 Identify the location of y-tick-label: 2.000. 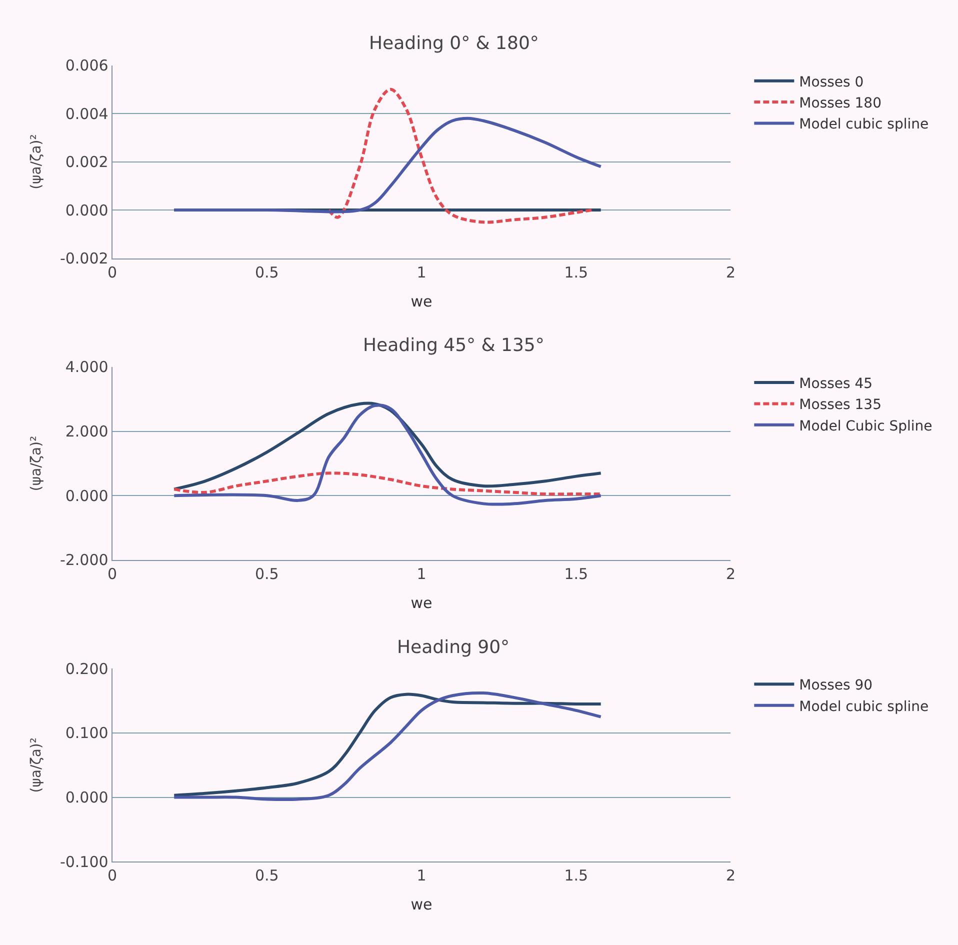
(86, 431).